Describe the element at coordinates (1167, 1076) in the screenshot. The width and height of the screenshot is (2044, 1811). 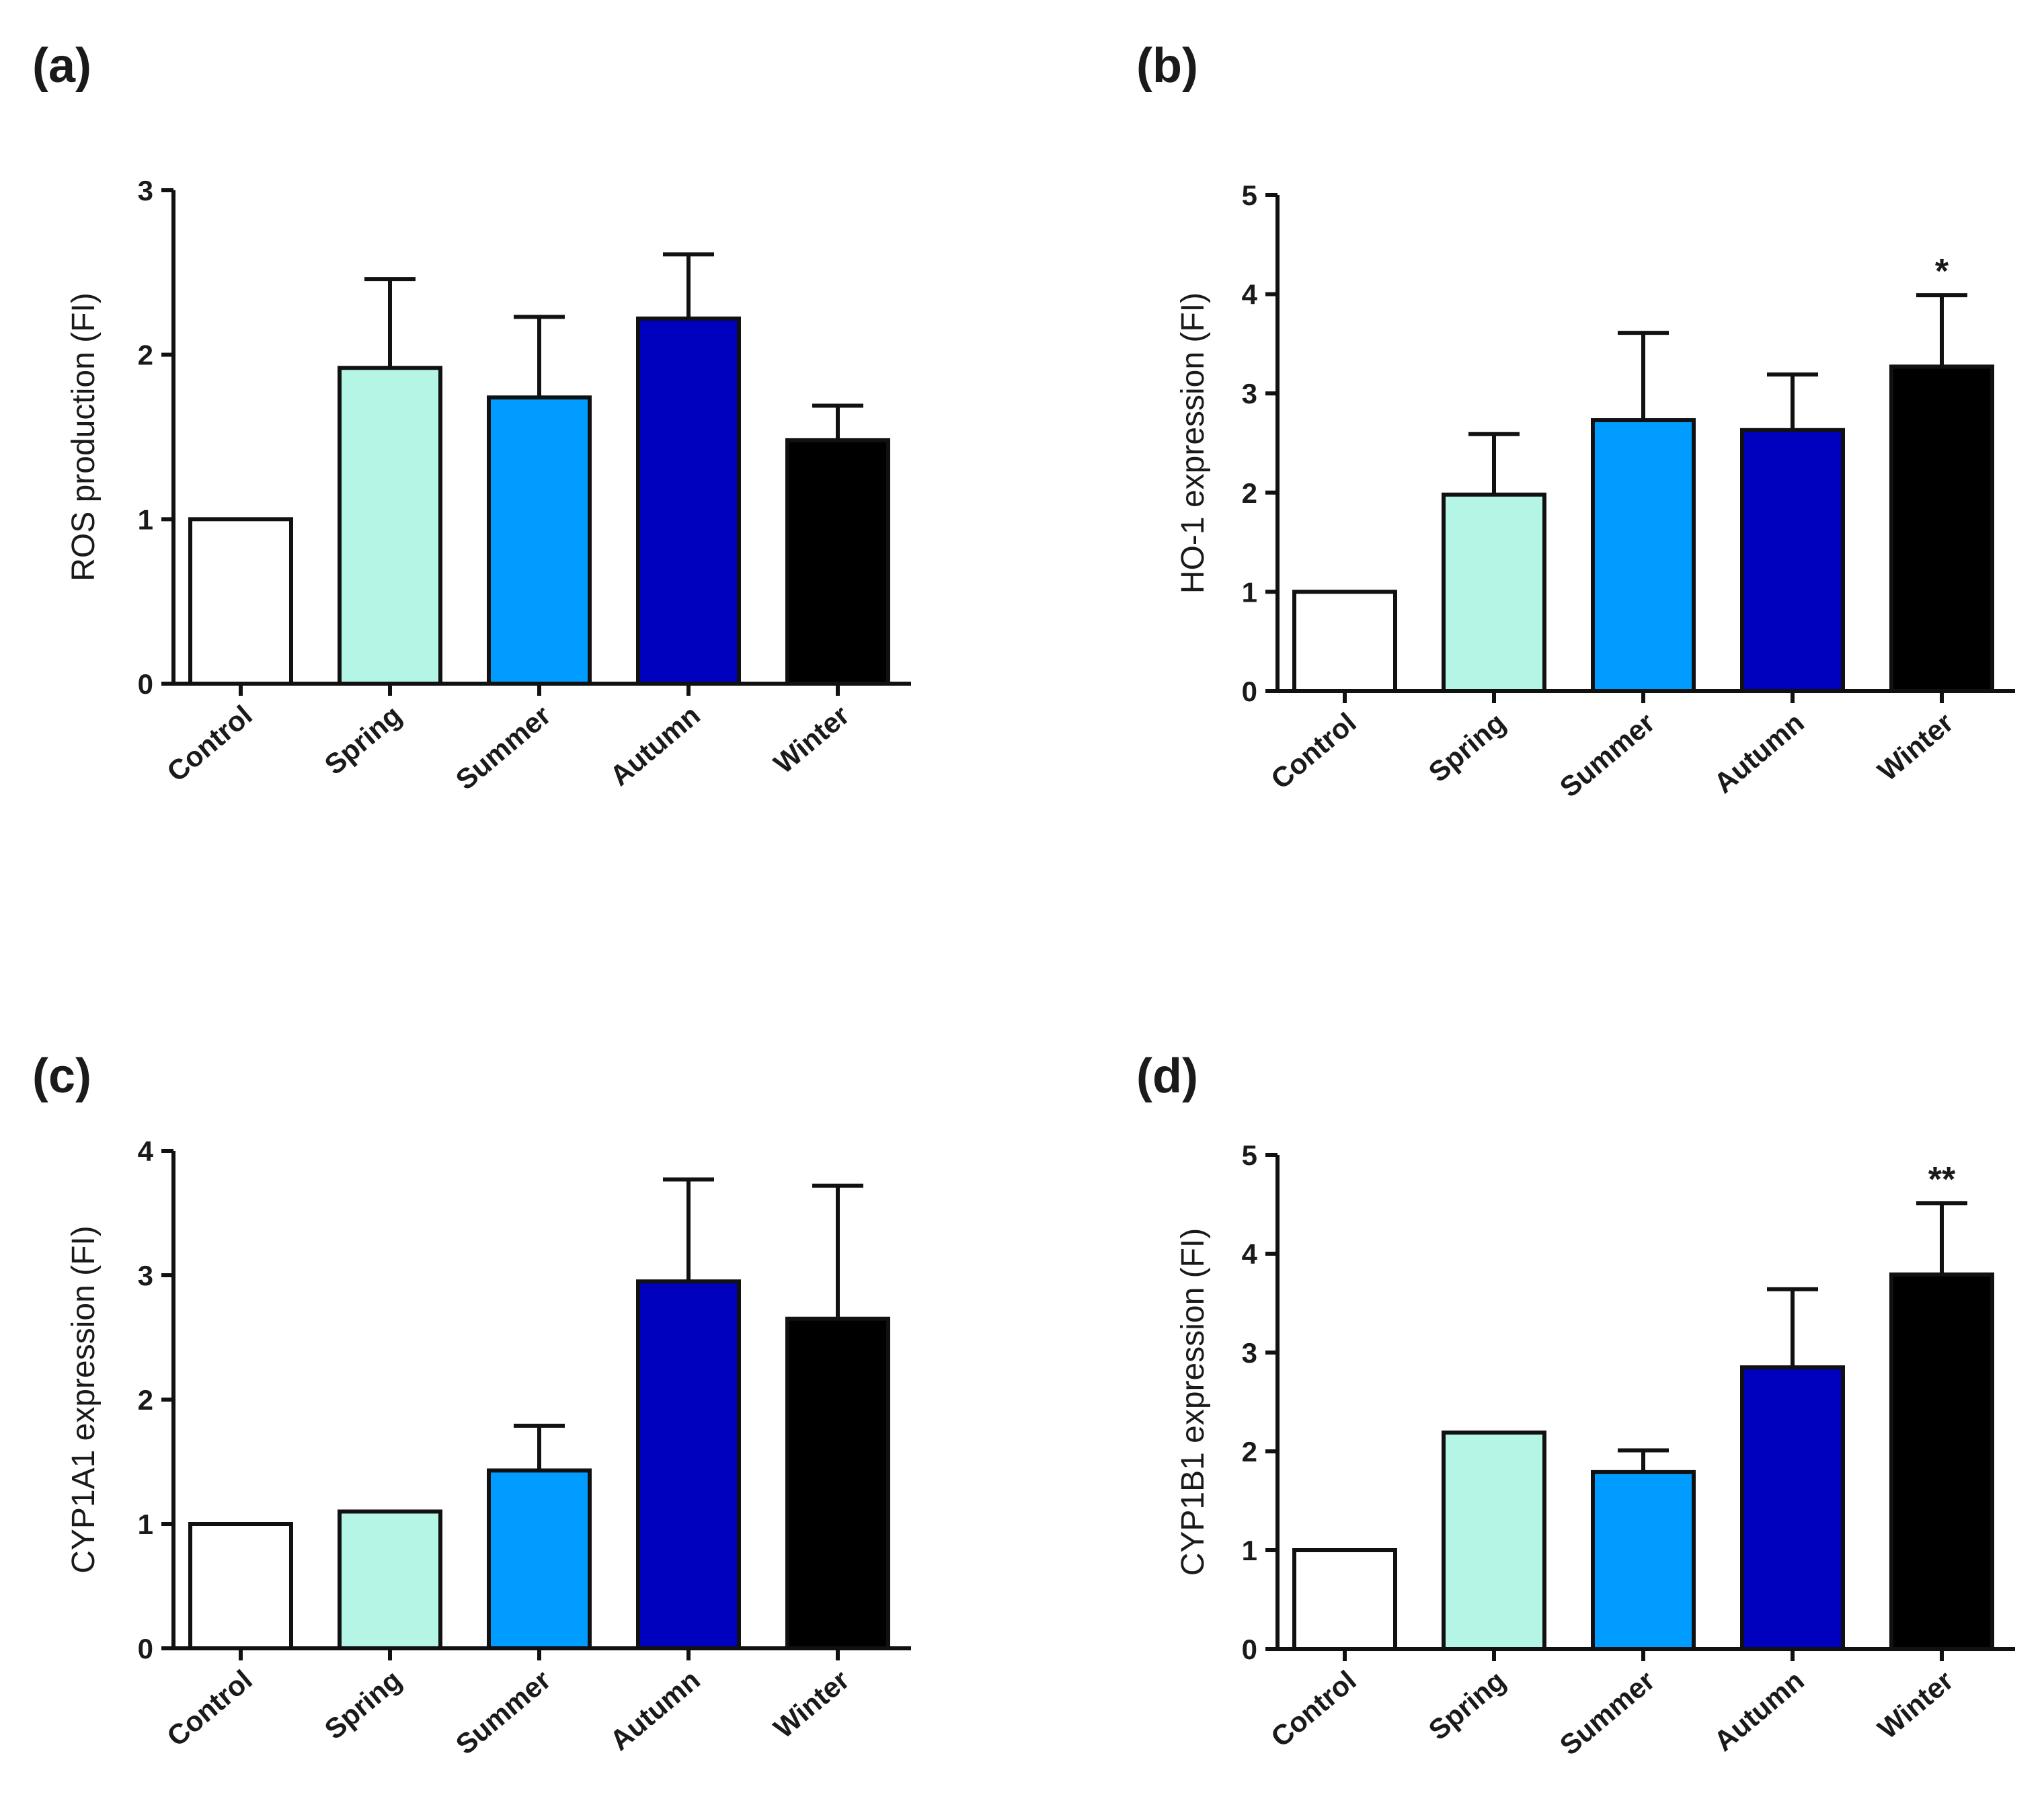
I see `panel-label: (d)` at that location.